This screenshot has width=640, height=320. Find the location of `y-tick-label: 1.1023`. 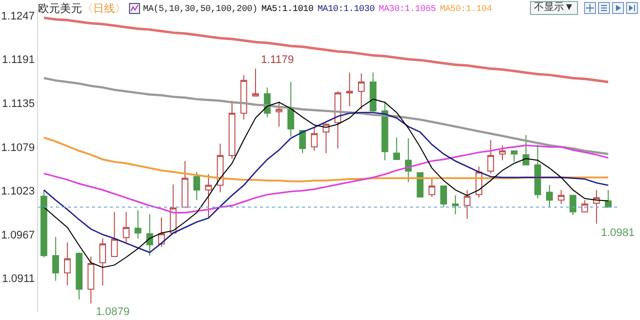

y-tick-label: 1.1023 is located at coordinates (18, 192).